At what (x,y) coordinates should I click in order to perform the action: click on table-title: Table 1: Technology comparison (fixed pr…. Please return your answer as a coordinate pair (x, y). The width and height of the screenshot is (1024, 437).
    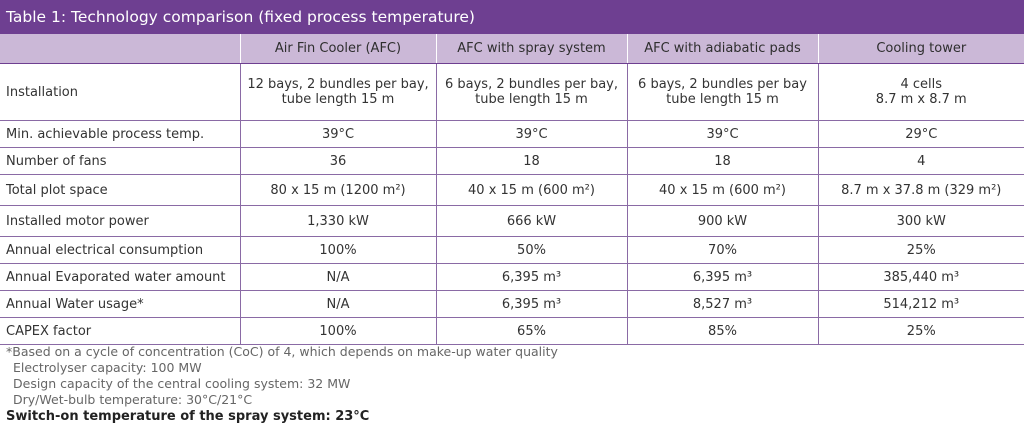
    Looking at the image, I should click on (512, 17).